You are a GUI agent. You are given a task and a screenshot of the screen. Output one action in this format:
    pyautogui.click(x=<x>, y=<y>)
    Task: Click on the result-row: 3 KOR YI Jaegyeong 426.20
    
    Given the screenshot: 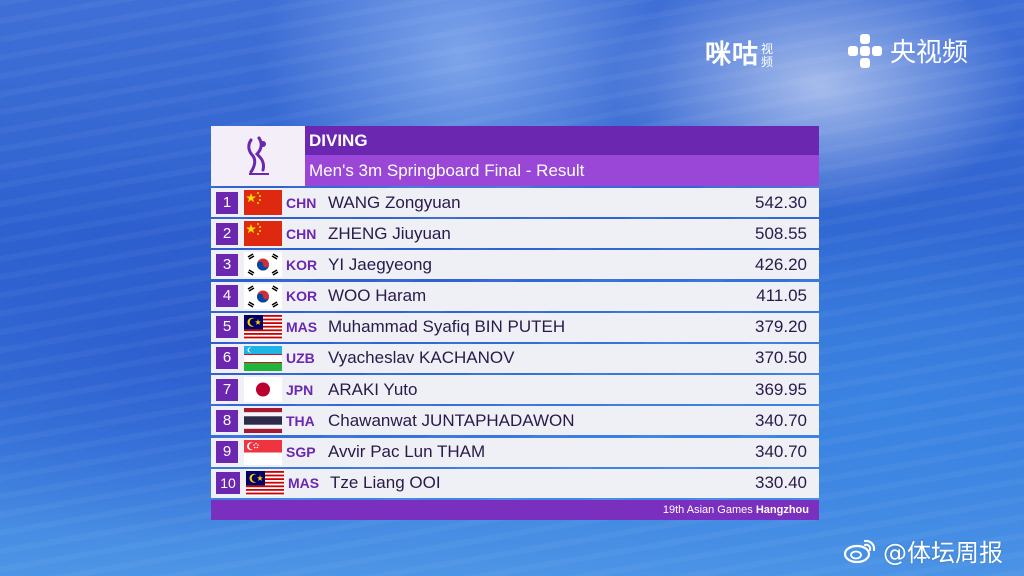 What is the action you would take?
    pyautogui.click(x=515, y=265)
    